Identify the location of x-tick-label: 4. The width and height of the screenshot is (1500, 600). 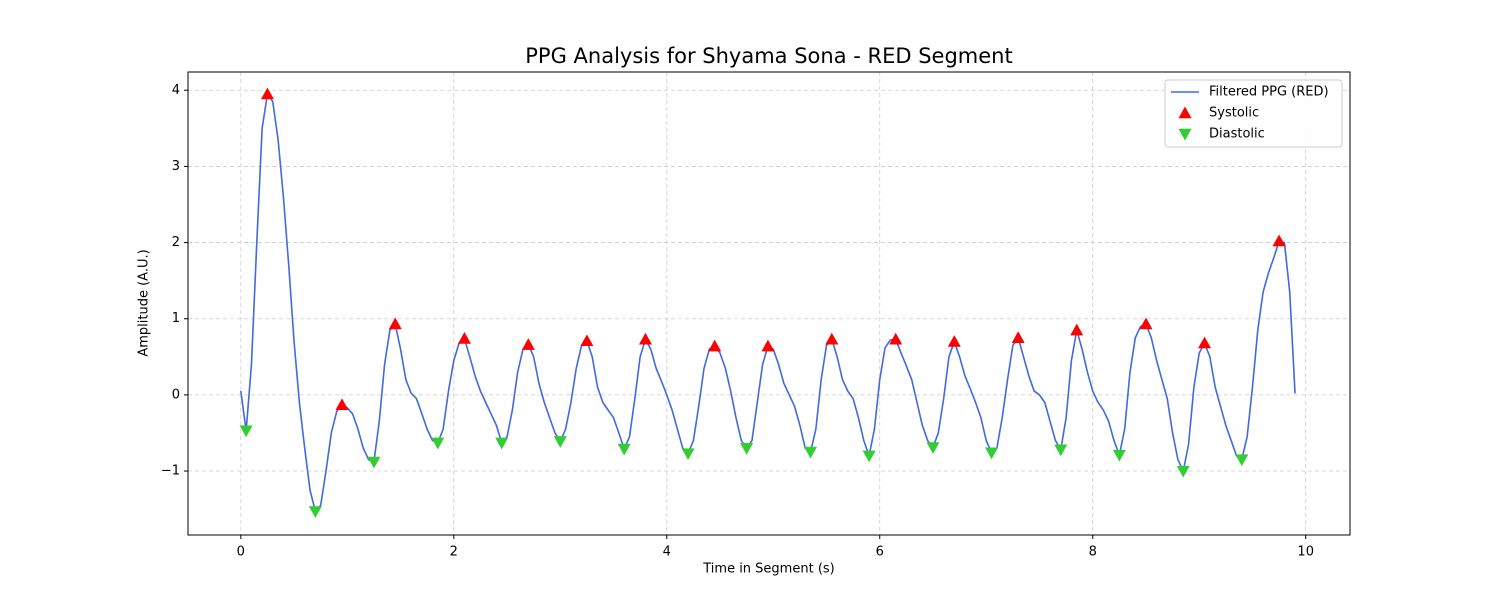
(667, 552).